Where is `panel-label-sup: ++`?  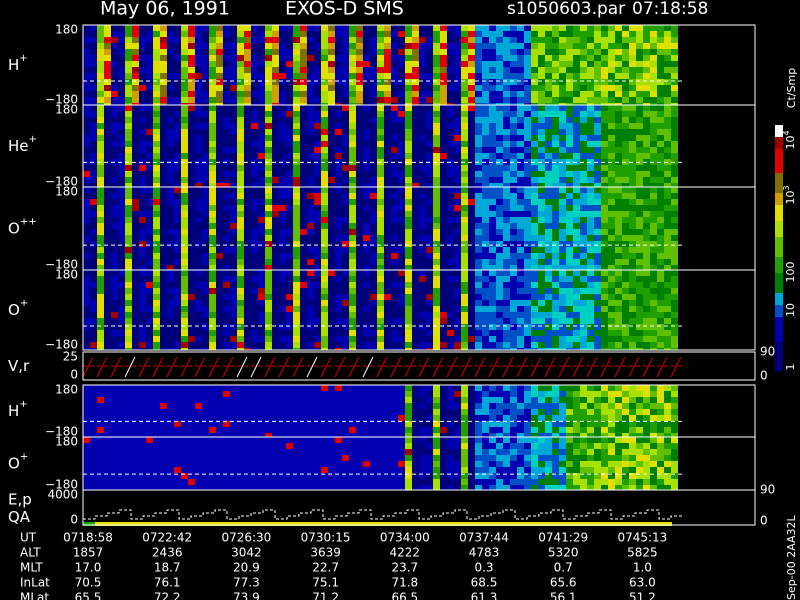
panel-label-sup: ++ is located at coordinates (28, 222).